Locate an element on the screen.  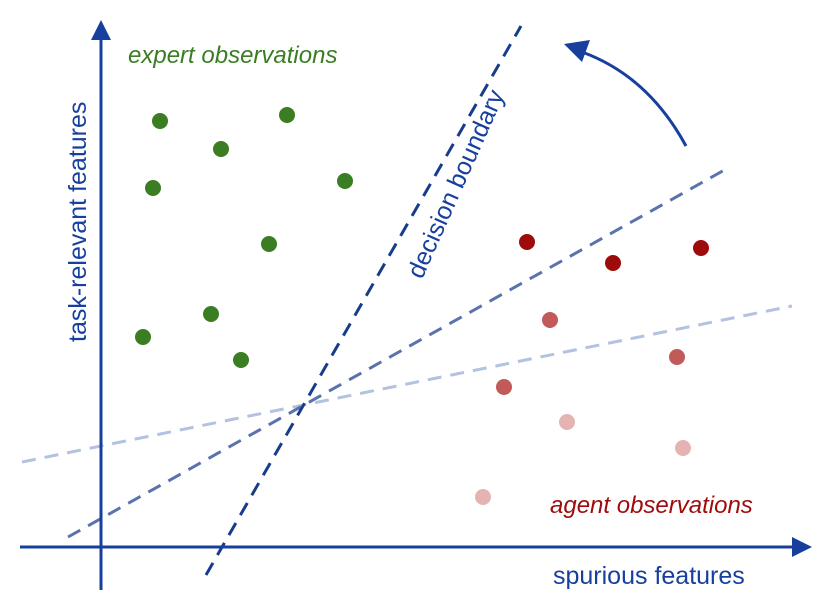
y-axis-arrowhead is located at coordinates (101, 30).